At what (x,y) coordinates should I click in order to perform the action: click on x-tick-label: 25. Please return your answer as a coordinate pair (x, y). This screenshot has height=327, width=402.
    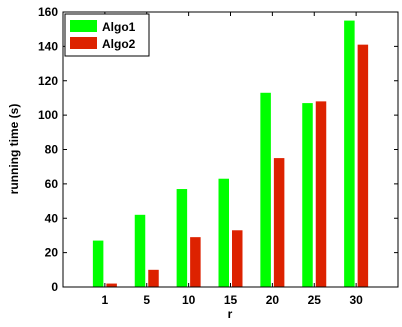
    Looking at the image, I should click on (315, 300).